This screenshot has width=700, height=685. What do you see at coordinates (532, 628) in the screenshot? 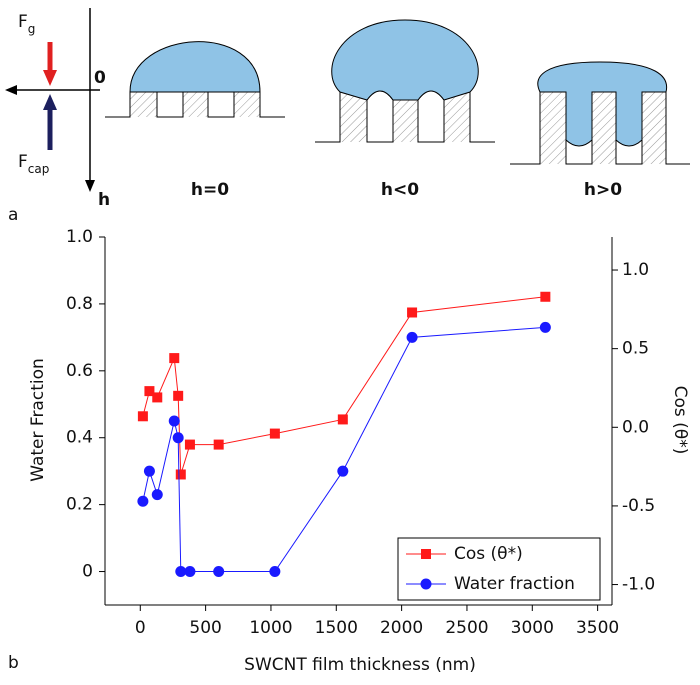
I see `x-tick-label: 3000` at bounding box center [532, 628].